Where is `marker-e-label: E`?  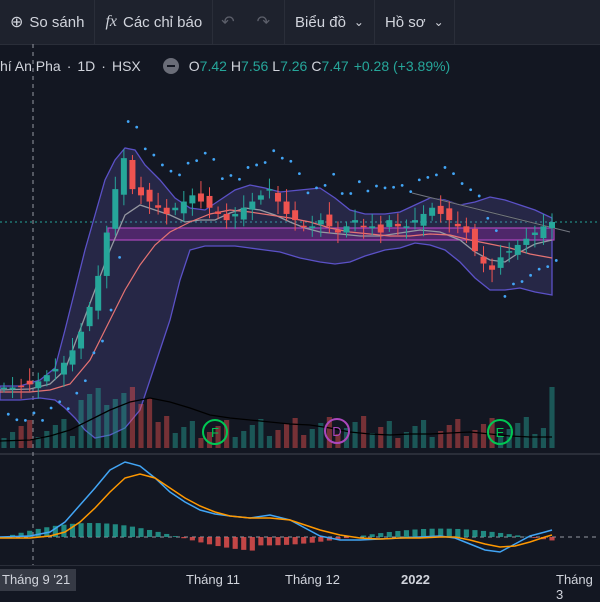
marker-e-label: E is located at coordinates (500, 432).